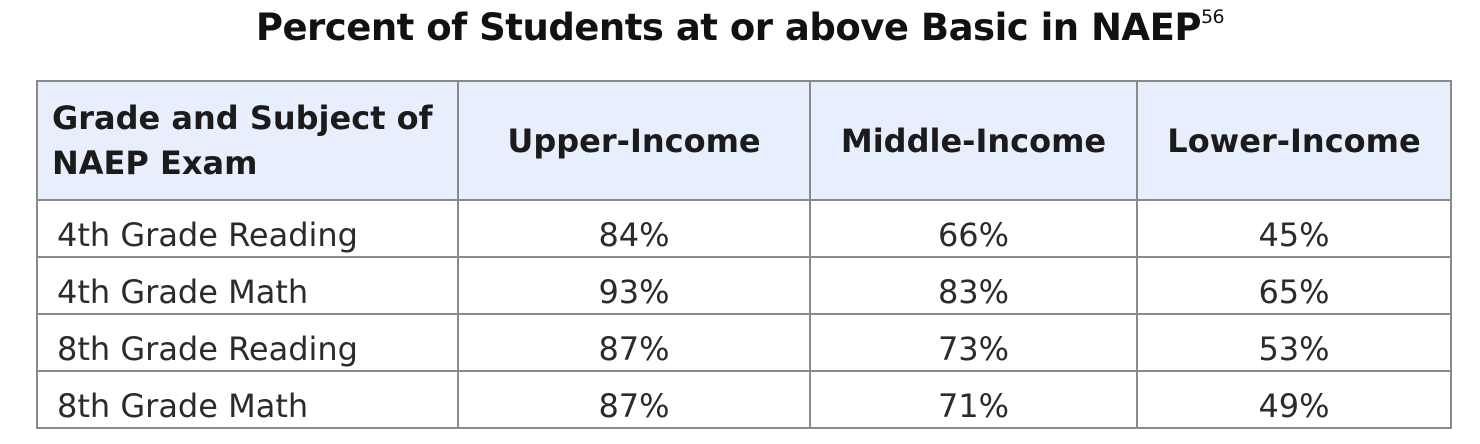 This screenshot has width=1480, height=444. Describe the element at coordinates (973, 399) in the screenshot. I see `cell-middle-income: 71%` at that location.